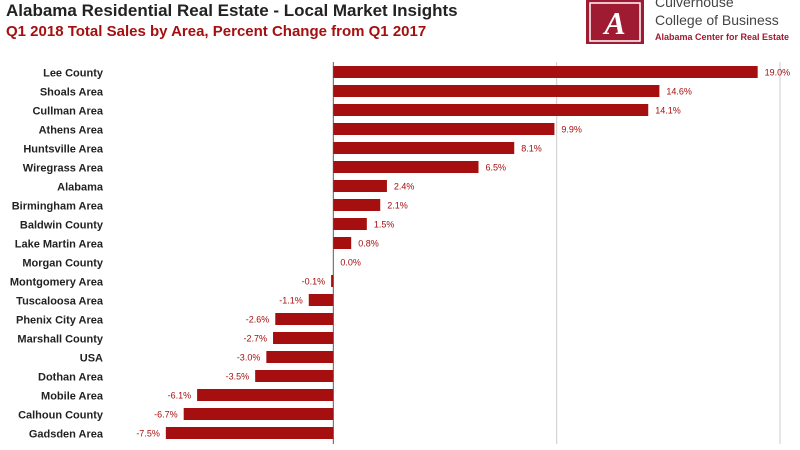 This screenshot has height=450, width=800. I want to click on category-label: Athens Area, so click(71, 131).